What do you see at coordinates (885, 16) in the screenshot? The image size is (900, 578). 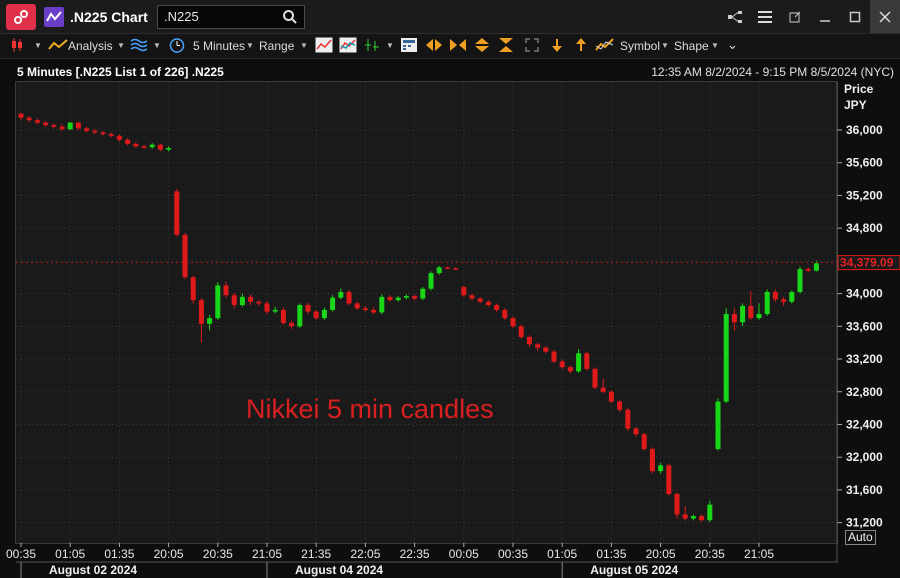 I see `close-icon` at bounding box center [885, 16].